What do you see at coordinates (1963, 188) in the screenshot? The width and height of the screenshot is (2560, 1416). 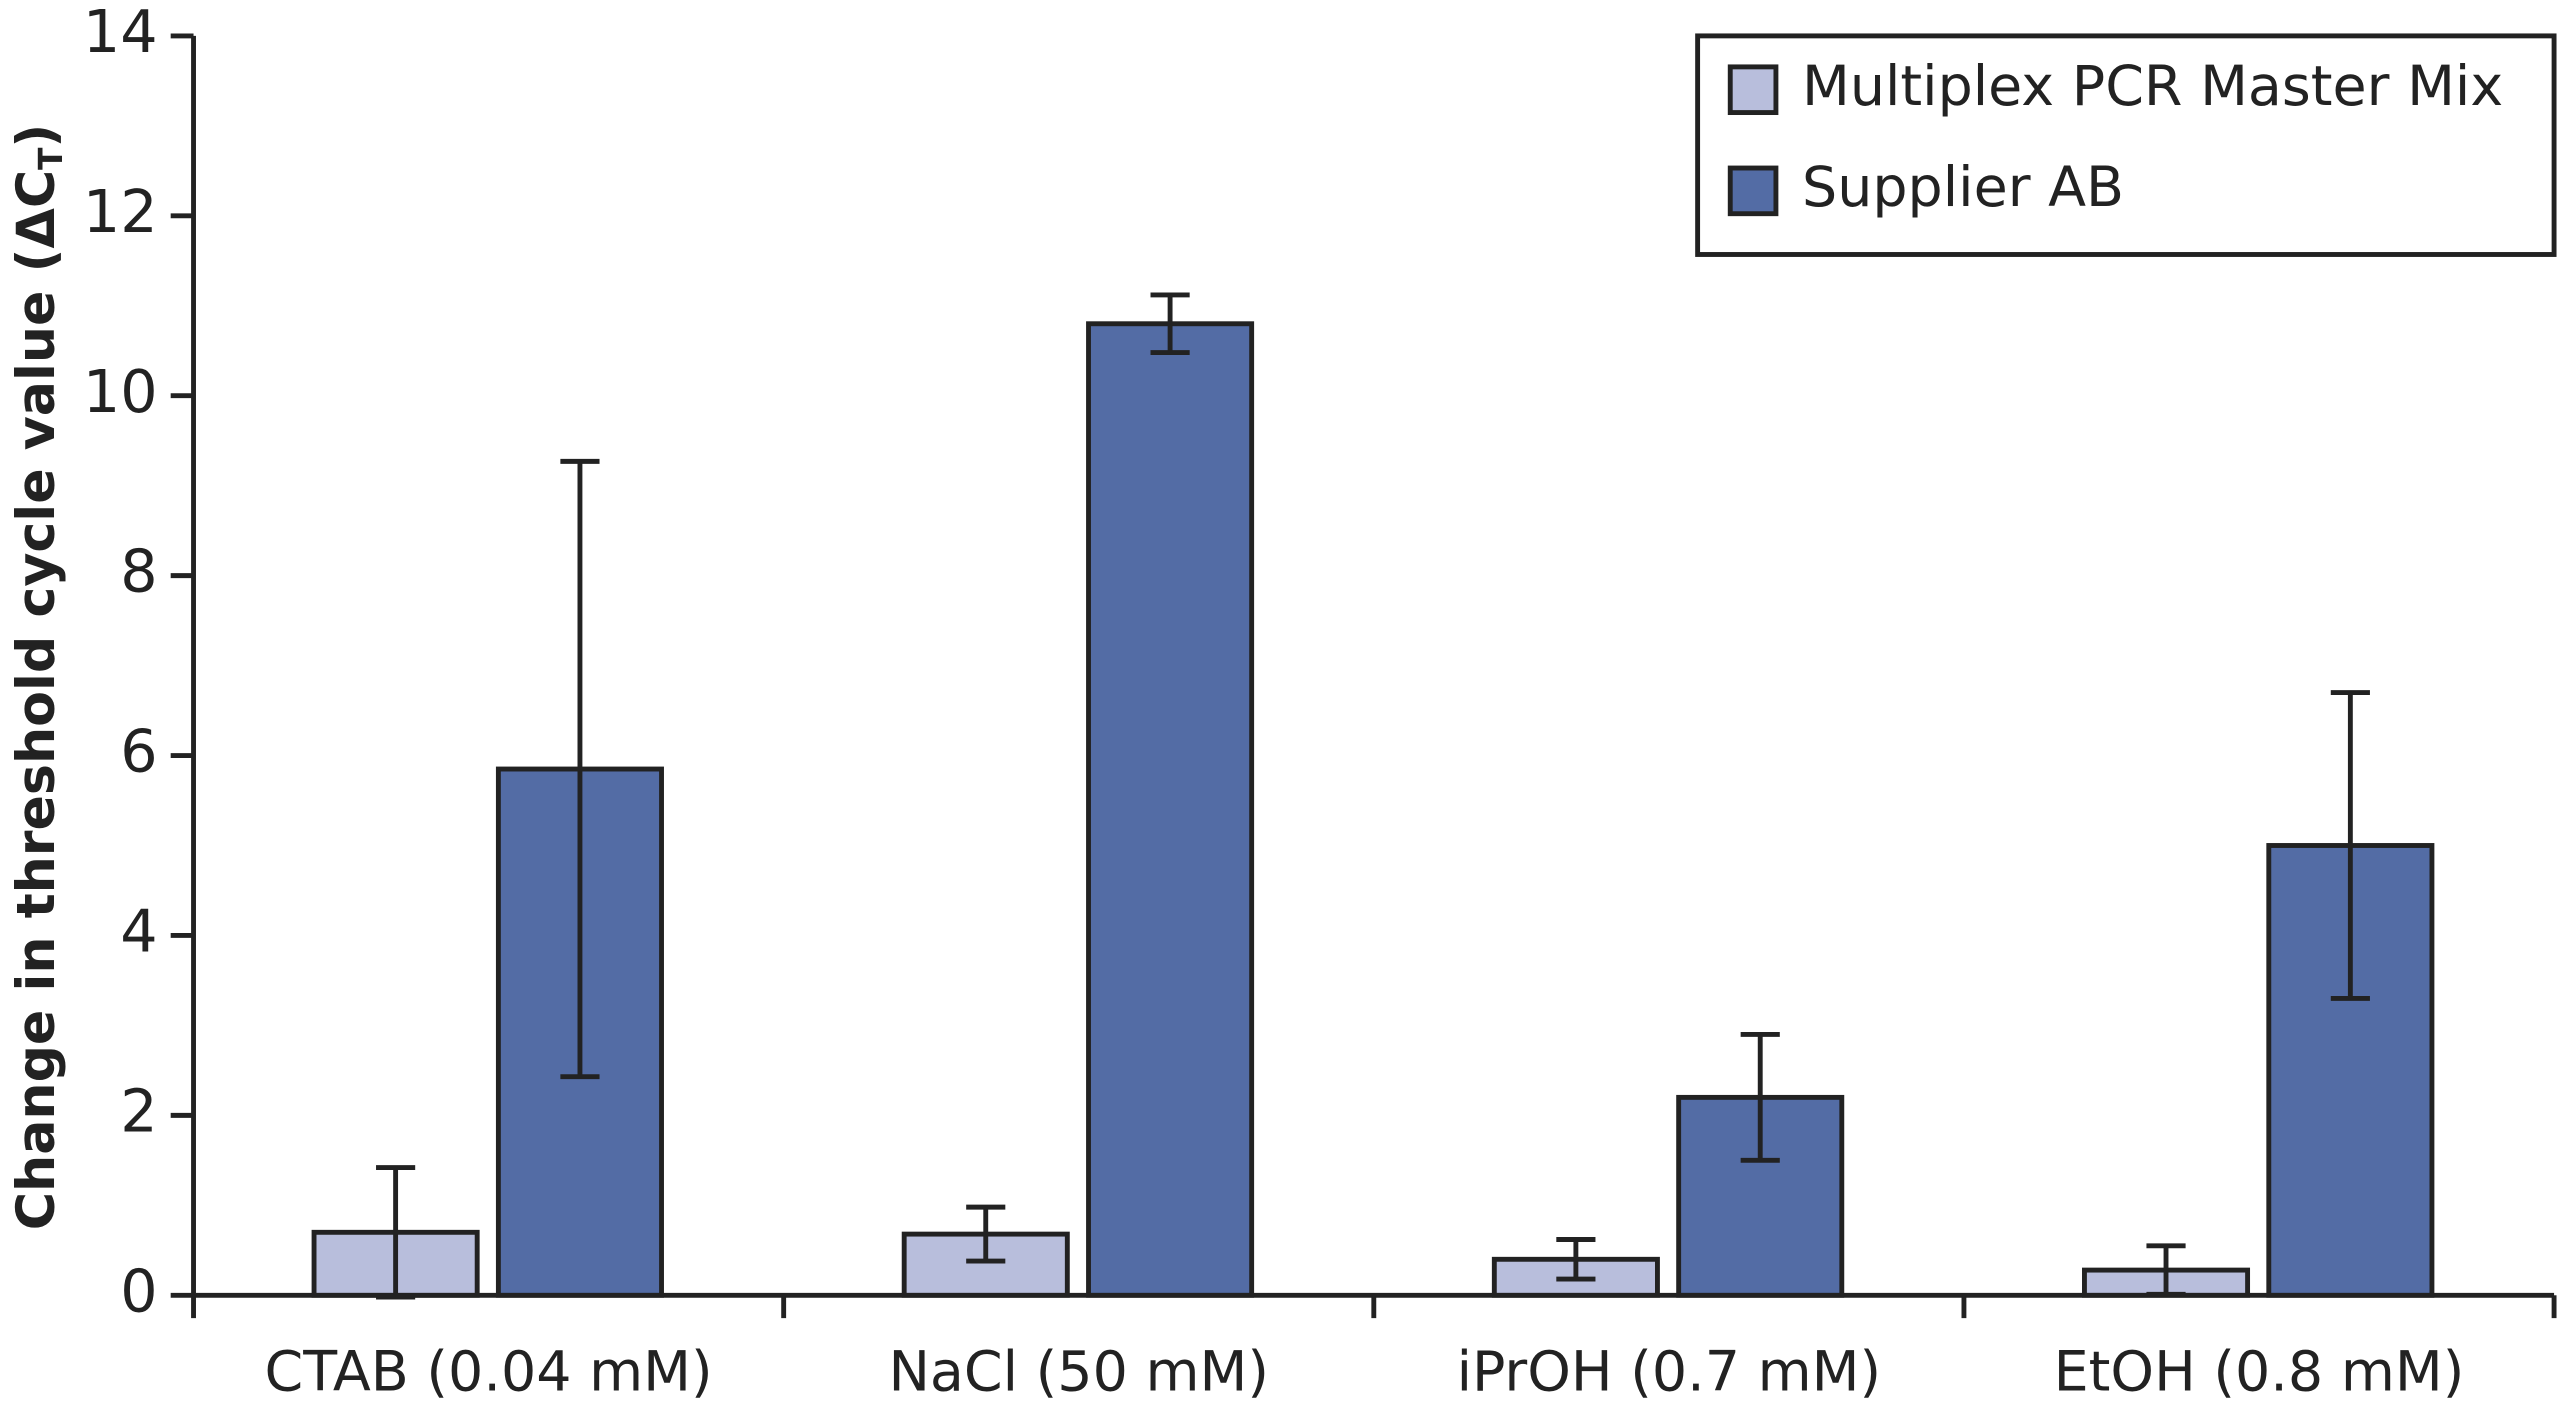 I see `legend-label: Supplier AB` at bounding box center [1963, 188].